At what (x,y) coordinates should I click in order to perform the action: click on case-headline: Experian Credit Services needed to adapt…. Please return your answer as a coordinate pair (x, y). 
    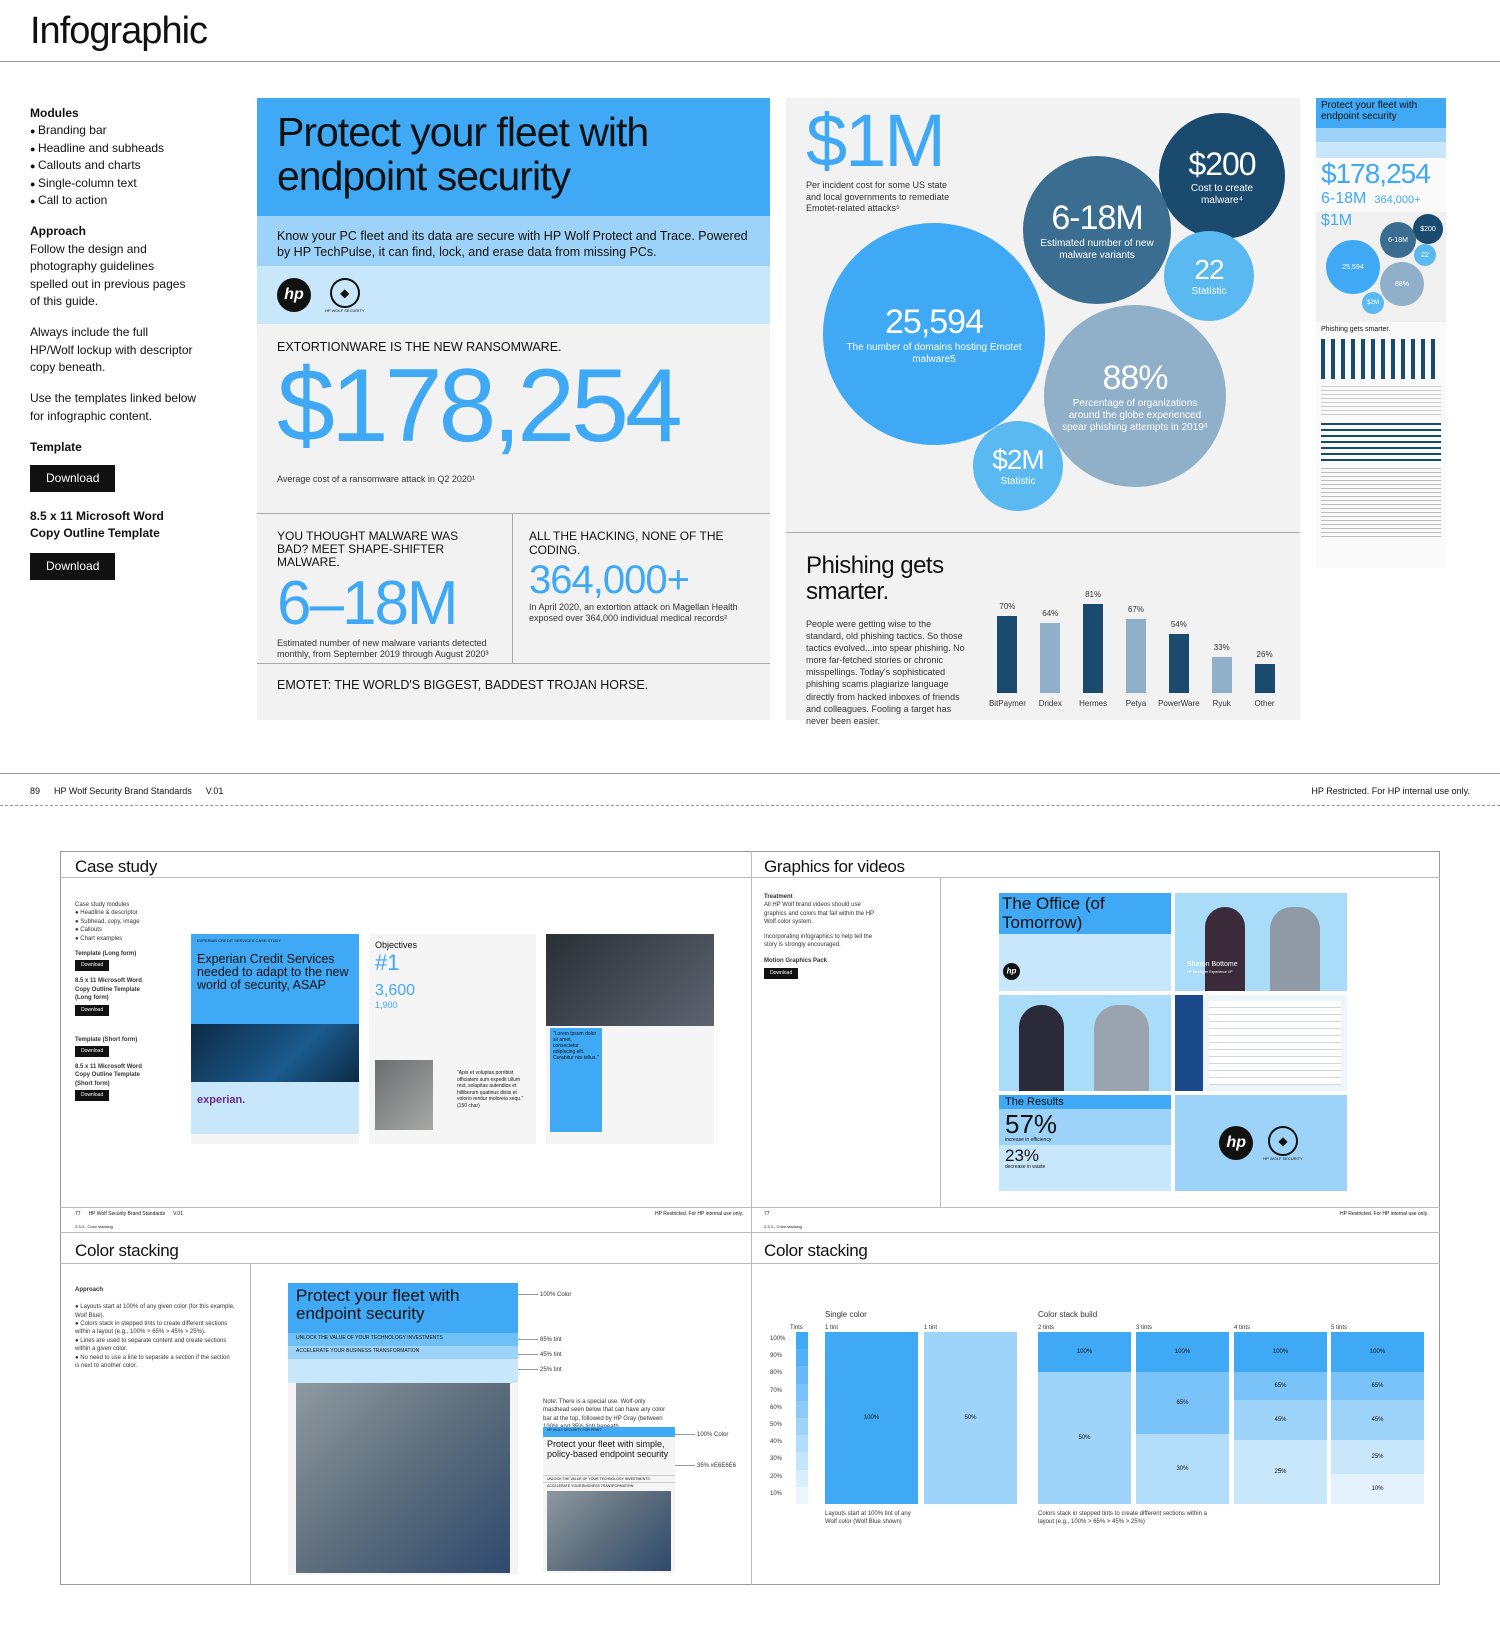
    Looking at the image, I should click on (273, 972).